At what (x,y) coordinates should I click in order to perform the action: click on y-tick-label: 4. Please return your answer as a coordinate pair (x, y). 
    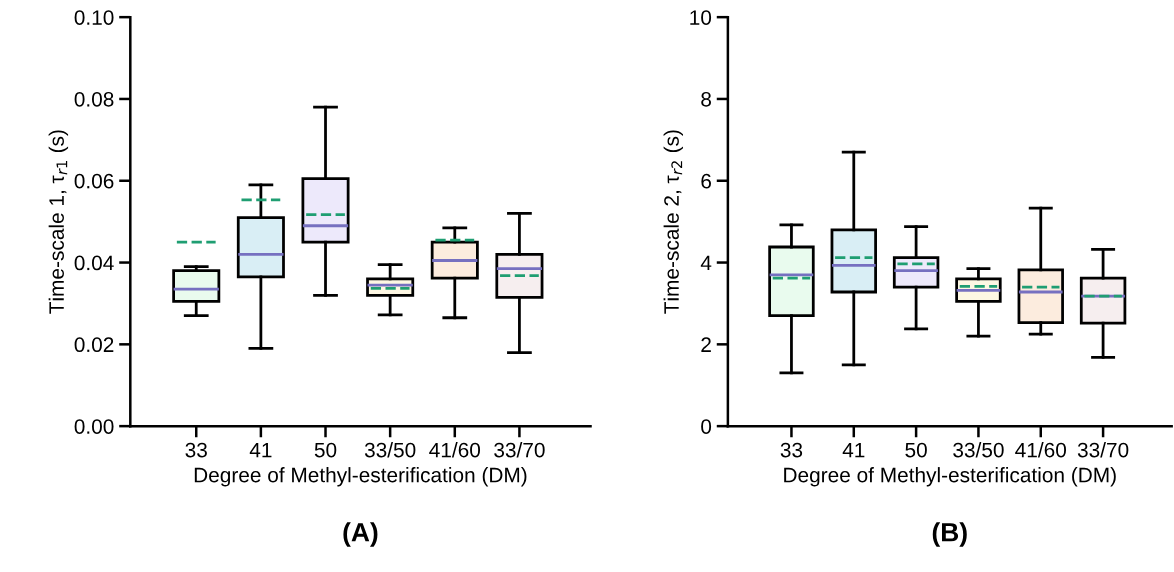
    Looking at the image, I should click on (706, 263).